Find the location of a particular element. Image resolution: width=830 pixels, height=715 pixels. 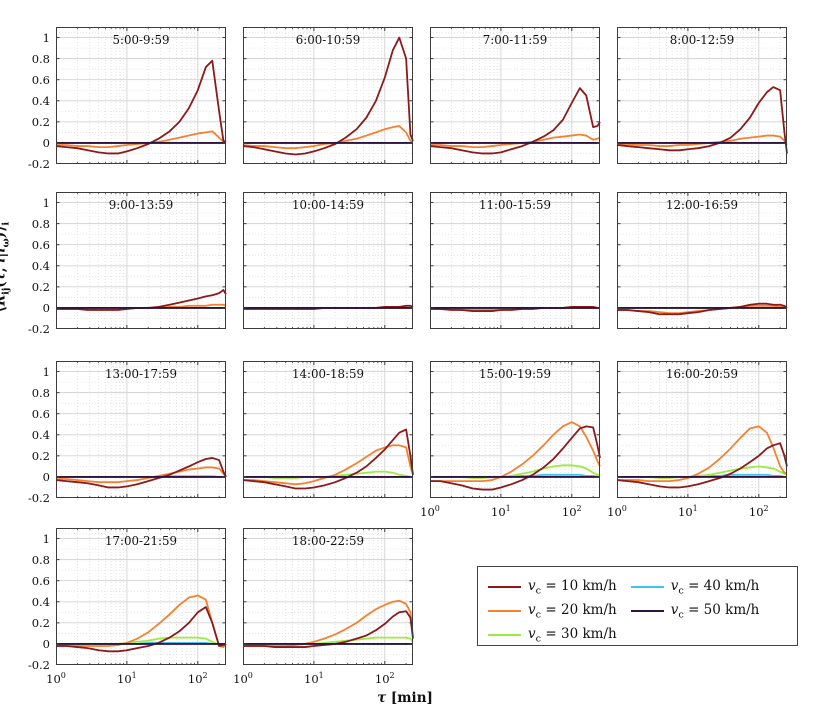

subplot-title: 13:00-17:59 is located at coordinates (141, 374).